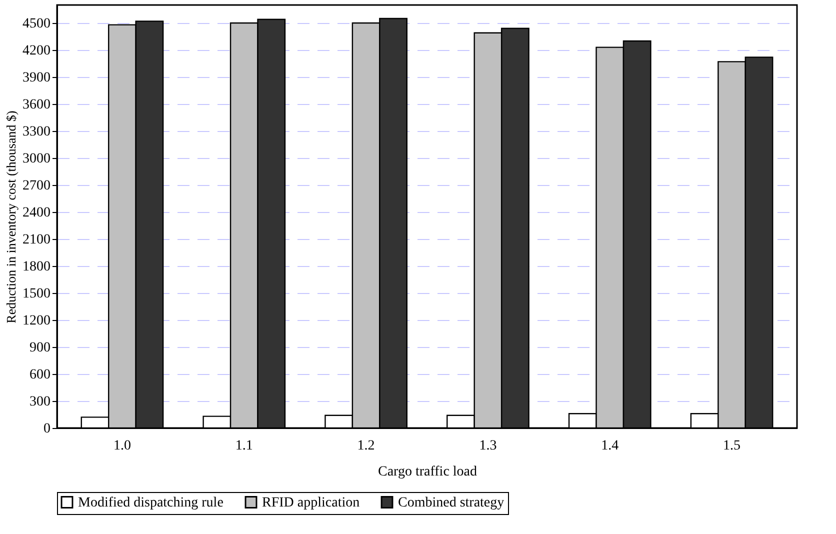 The width and height of the screenshot is (836, 534). I want to click on y-tick-label: 2700, so click(36, 186).